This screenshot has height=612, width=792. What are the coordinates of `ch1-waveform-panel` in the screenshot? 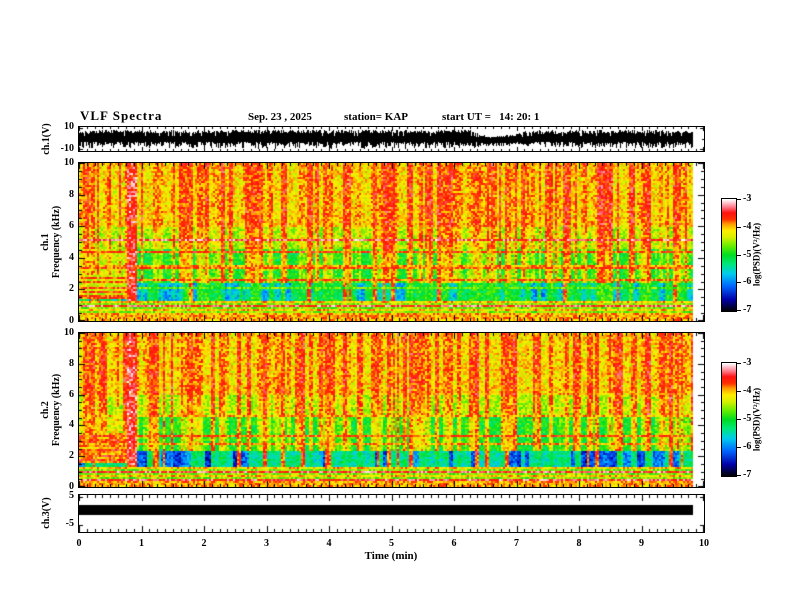 It's located at (391, 139).